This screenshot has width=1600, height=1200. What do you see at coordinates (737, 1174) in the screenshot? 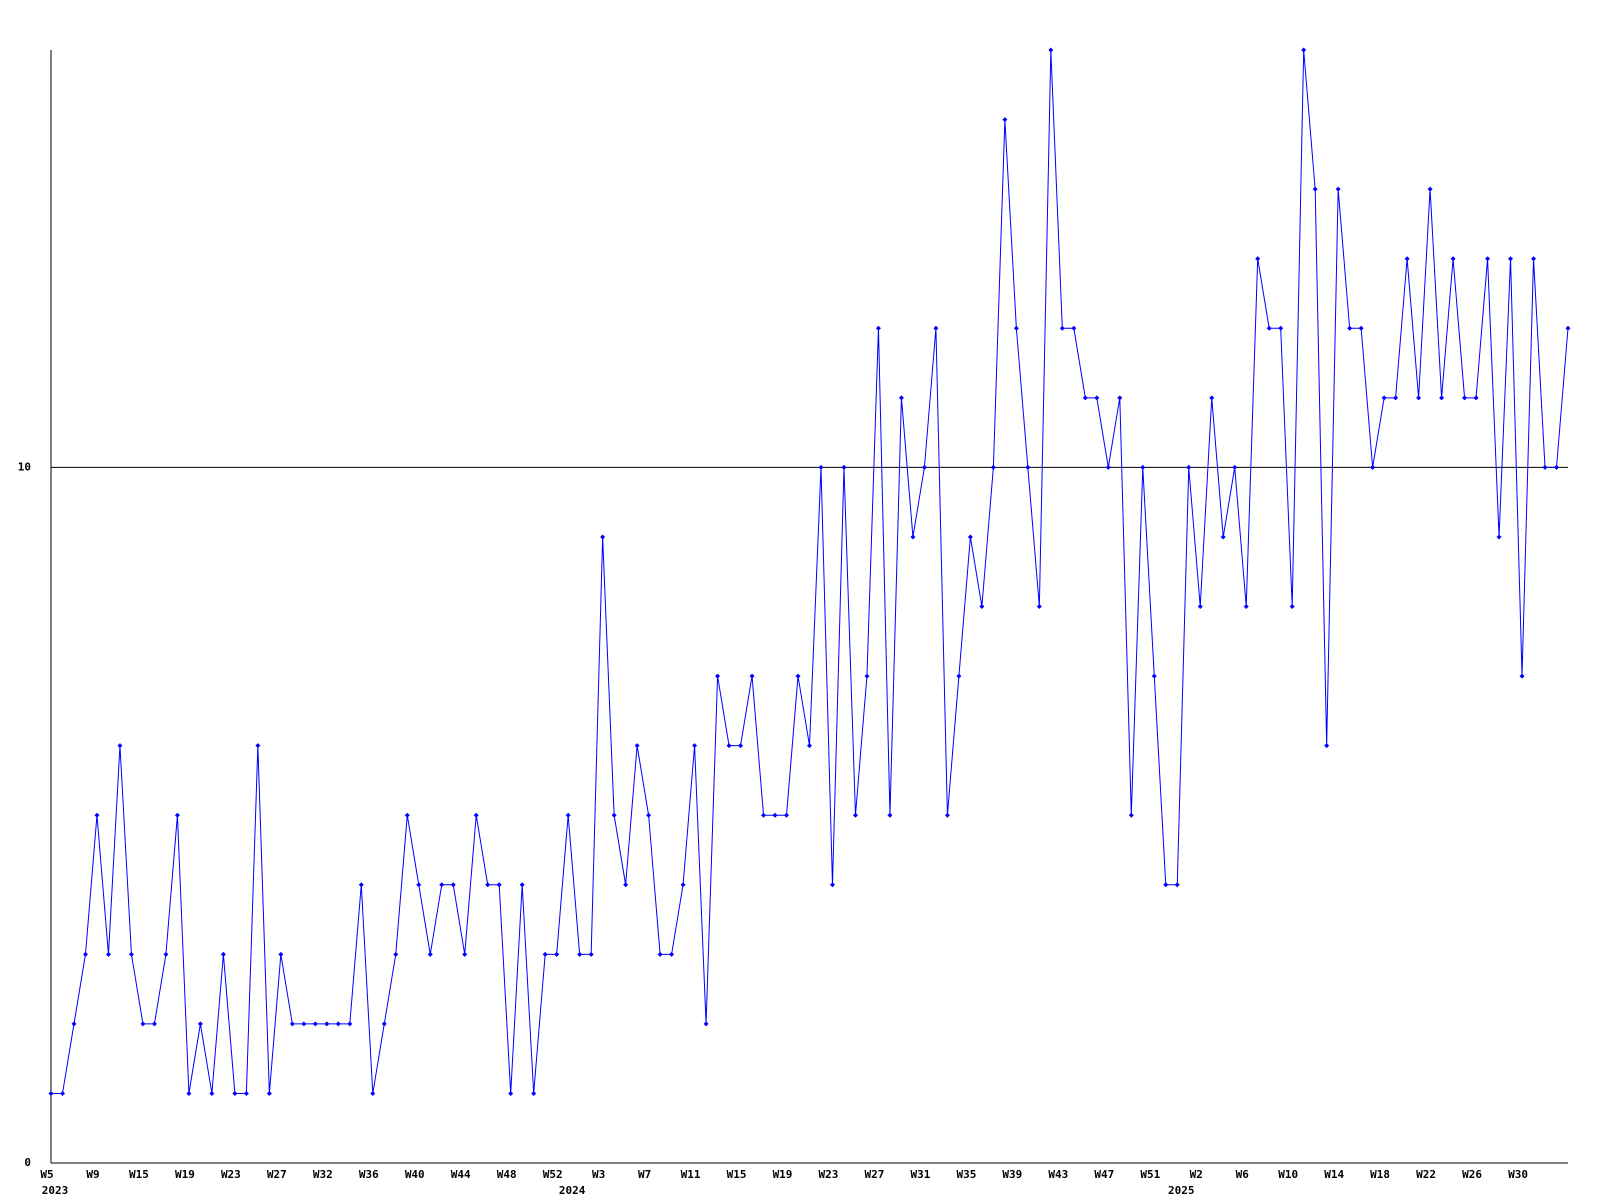
I see `x-tick-label: W15` at bounding box center [737, 1174].